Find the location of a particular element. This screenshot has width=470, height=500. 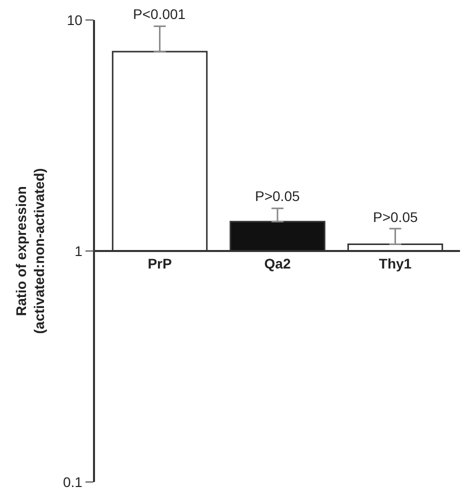

x-tick-label: Thy1 is located at coordinates (395, 264).